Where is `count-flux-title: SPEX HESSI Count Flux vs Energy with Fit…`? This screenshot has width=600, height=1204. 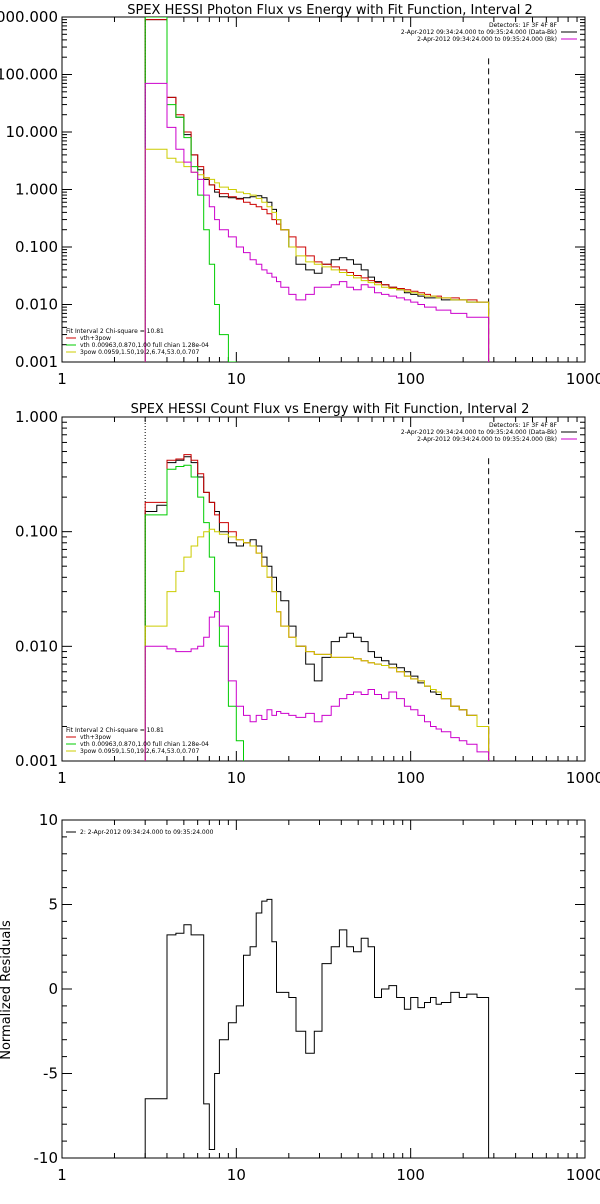 count-flux-title: SPEX HESSI Count Flux vs Energy with Fit… is located at coordinates (330, 409).